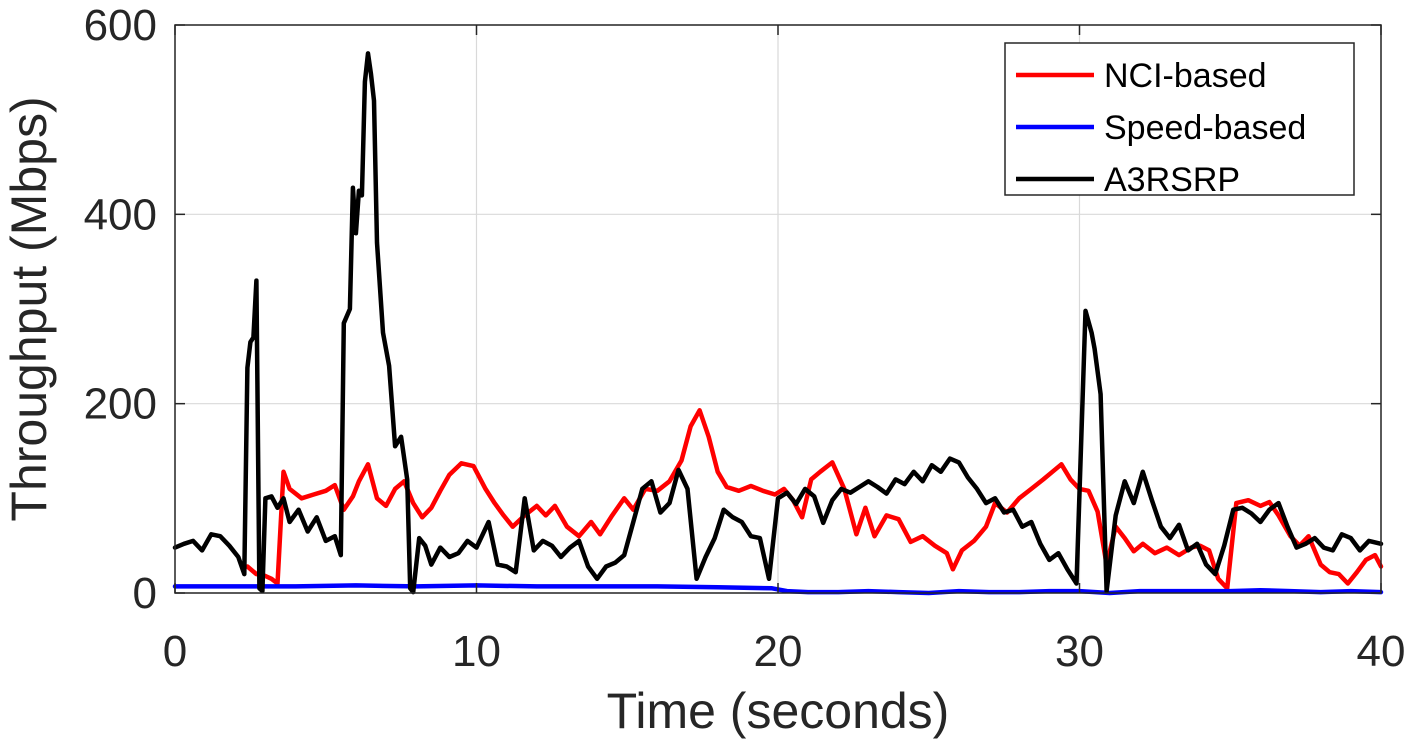  I want to click on legend: NCI-based Speed-based A3RSRP, so click(1179, 120).